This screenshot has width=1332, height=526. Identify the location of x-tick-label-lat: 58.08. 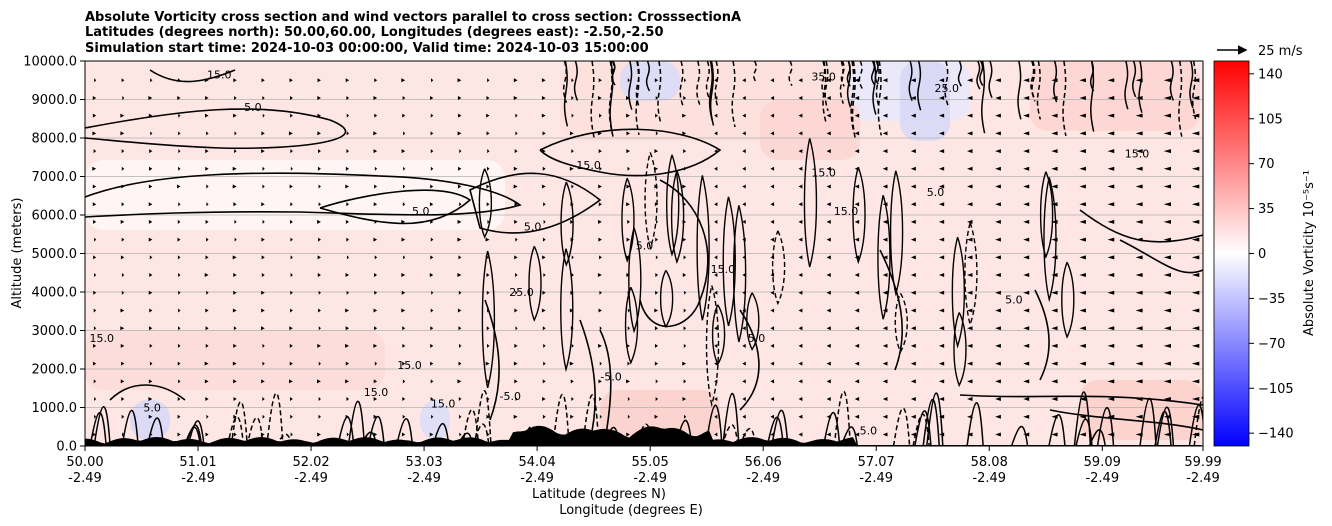
(989, 462).